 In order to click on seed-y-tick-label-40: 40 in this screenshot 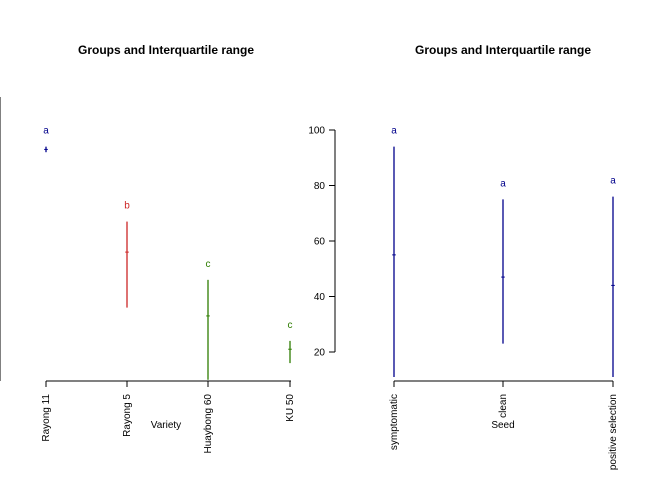, I will do `click(320, 297)`.